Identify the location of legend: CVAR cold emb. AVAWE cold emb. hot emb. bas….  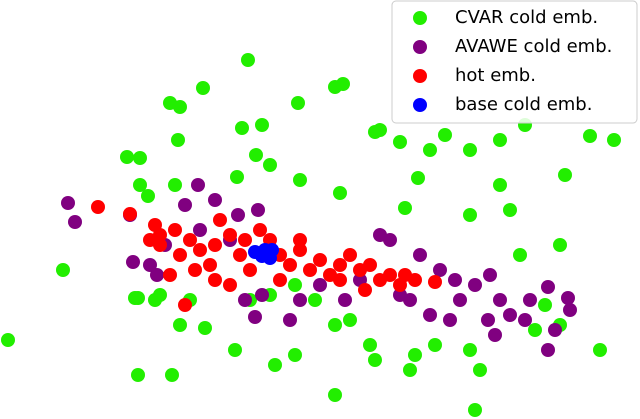
(514, 62).